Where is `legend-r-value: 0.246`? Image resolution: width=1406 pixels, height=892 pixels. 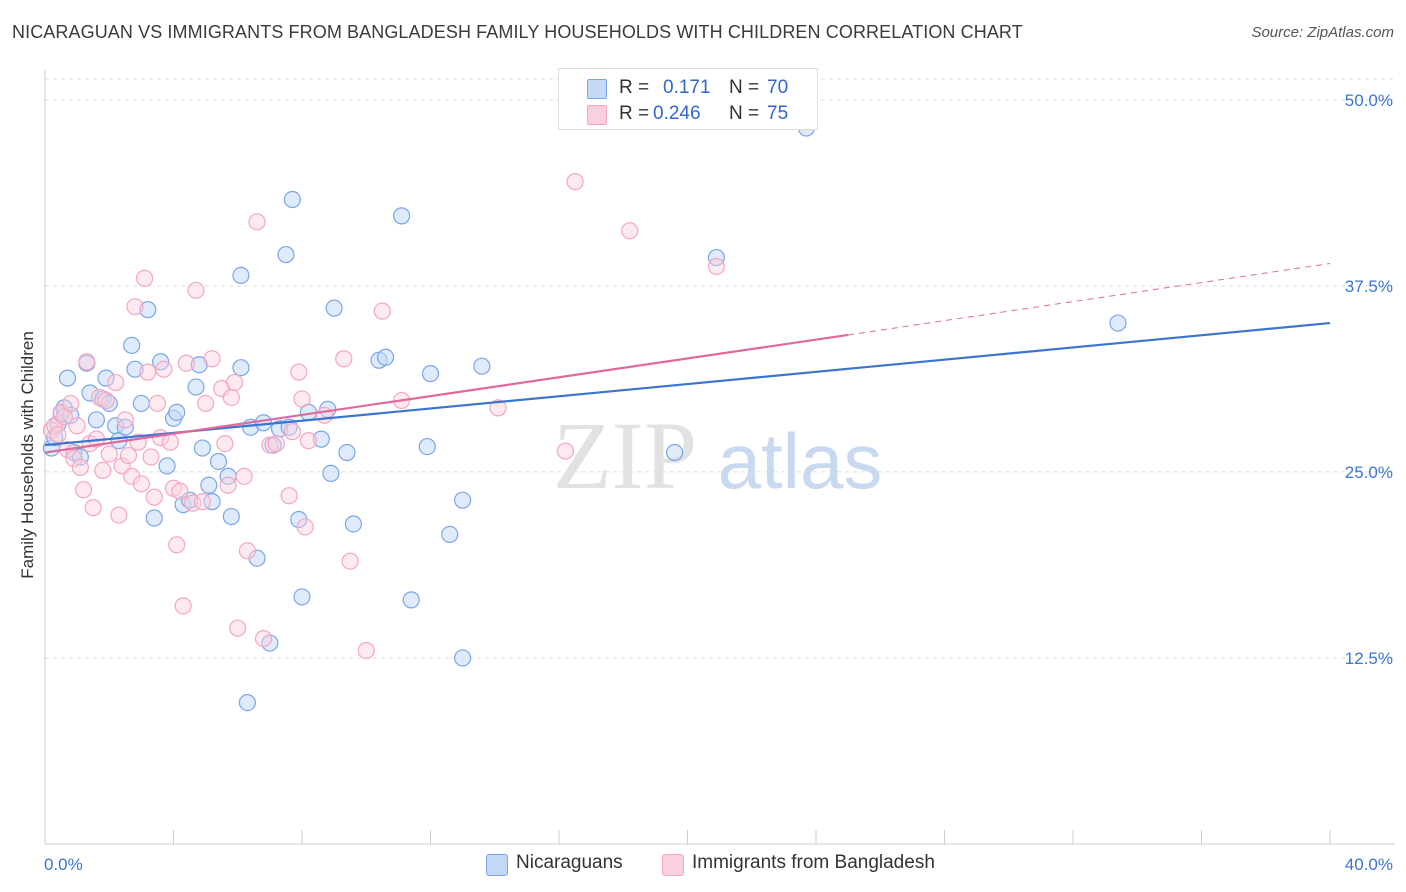 legend-r-value: 0.246 is located at coordinates (677, 113).